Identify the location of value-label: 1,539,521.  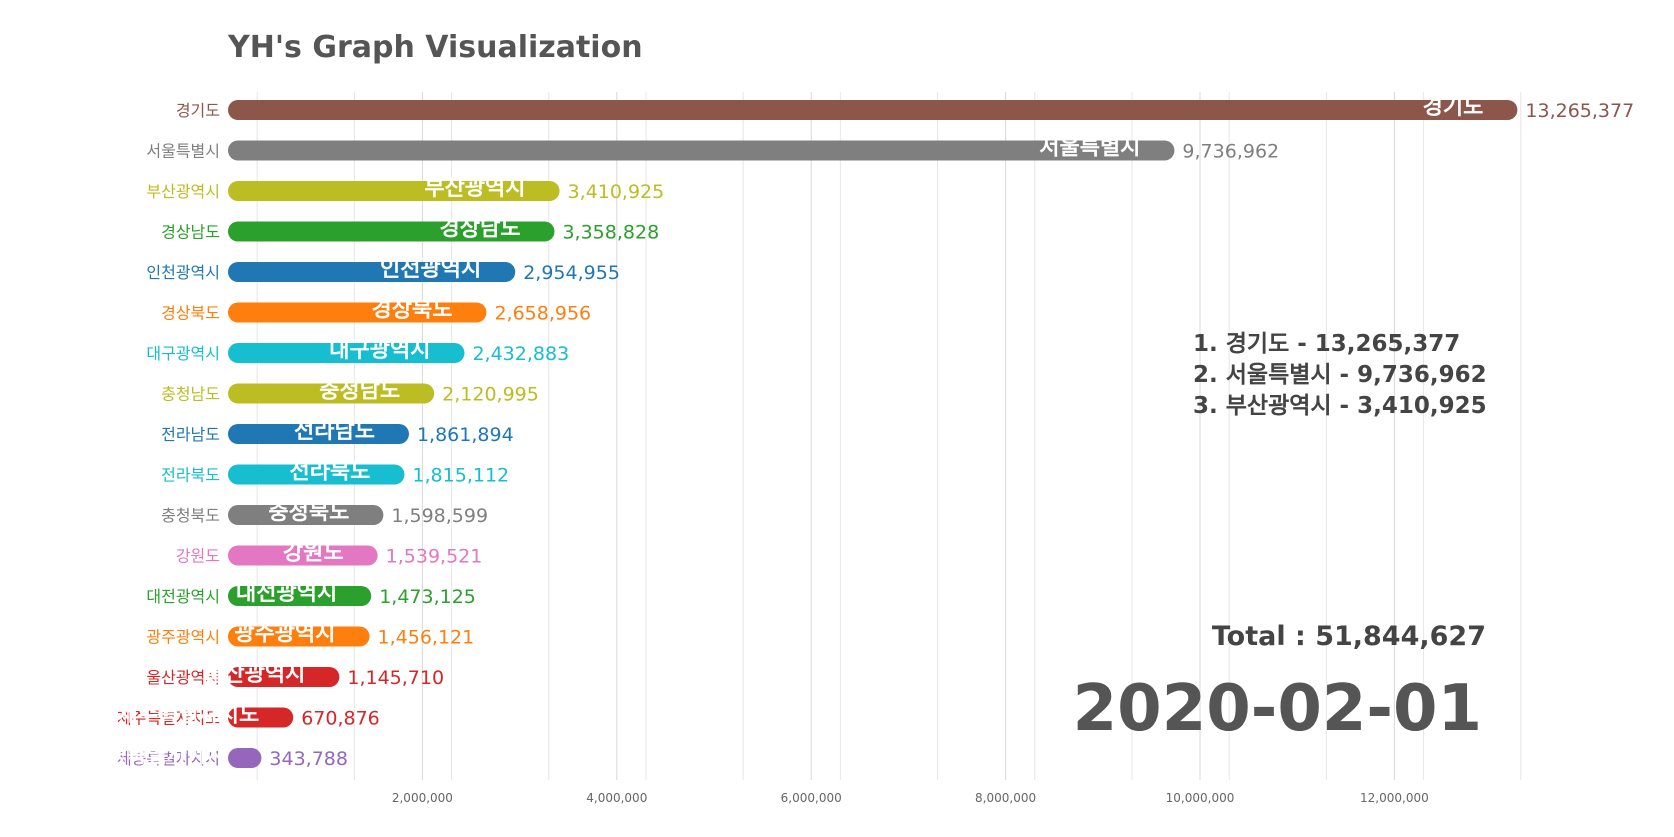
(434, 557).